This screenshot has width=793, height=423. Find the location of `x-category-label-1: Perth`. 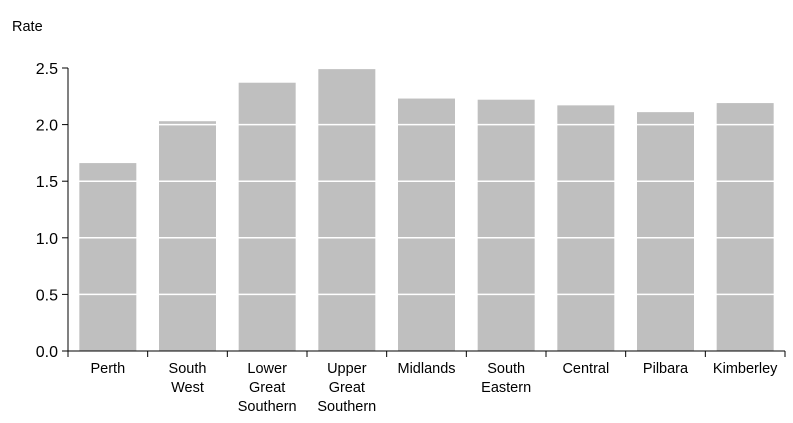

x-category-label-1: Perth is located at coordinates (107, 369).